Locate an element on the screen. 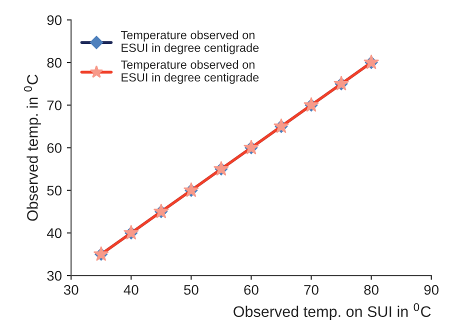 The height and width of the screenshot is (332, 474). y-tick-label: 40 is located at coordinates (54, 233).